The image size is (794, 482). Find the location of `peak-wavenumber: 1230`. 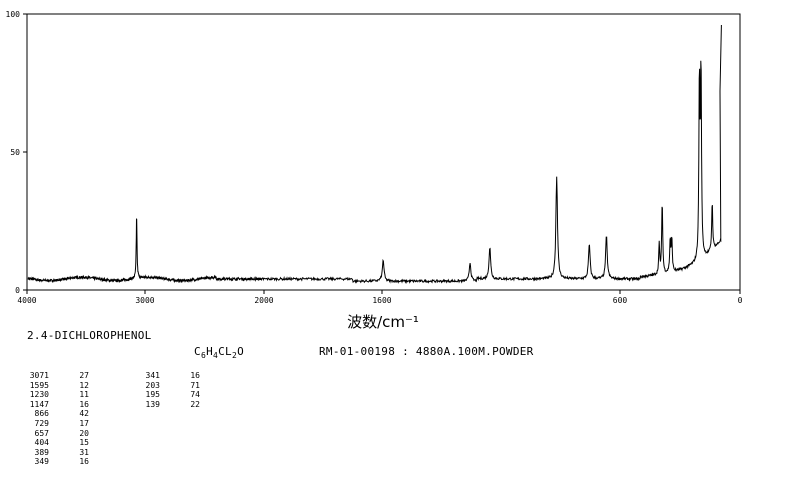

peak-wavenumber: 1230 is located at coordinates (39, 395).